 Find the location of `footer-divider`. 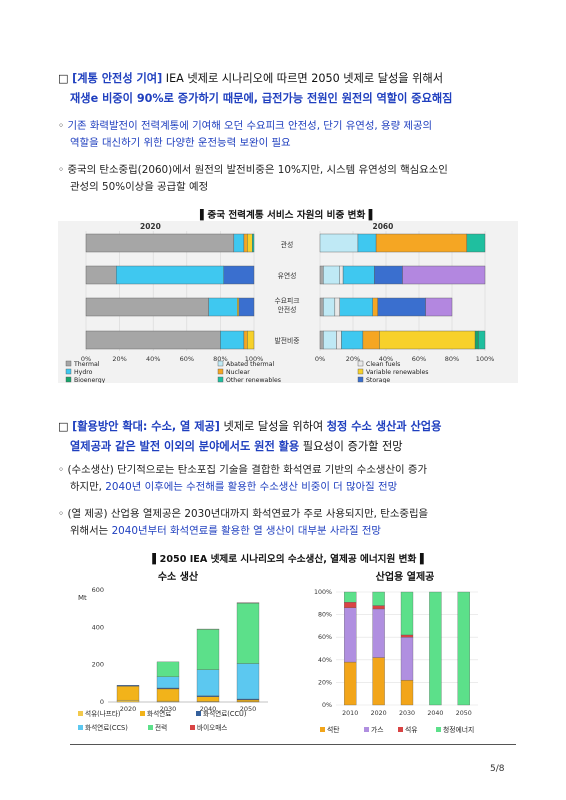

footer-divider is located at coordinates (293, 744).